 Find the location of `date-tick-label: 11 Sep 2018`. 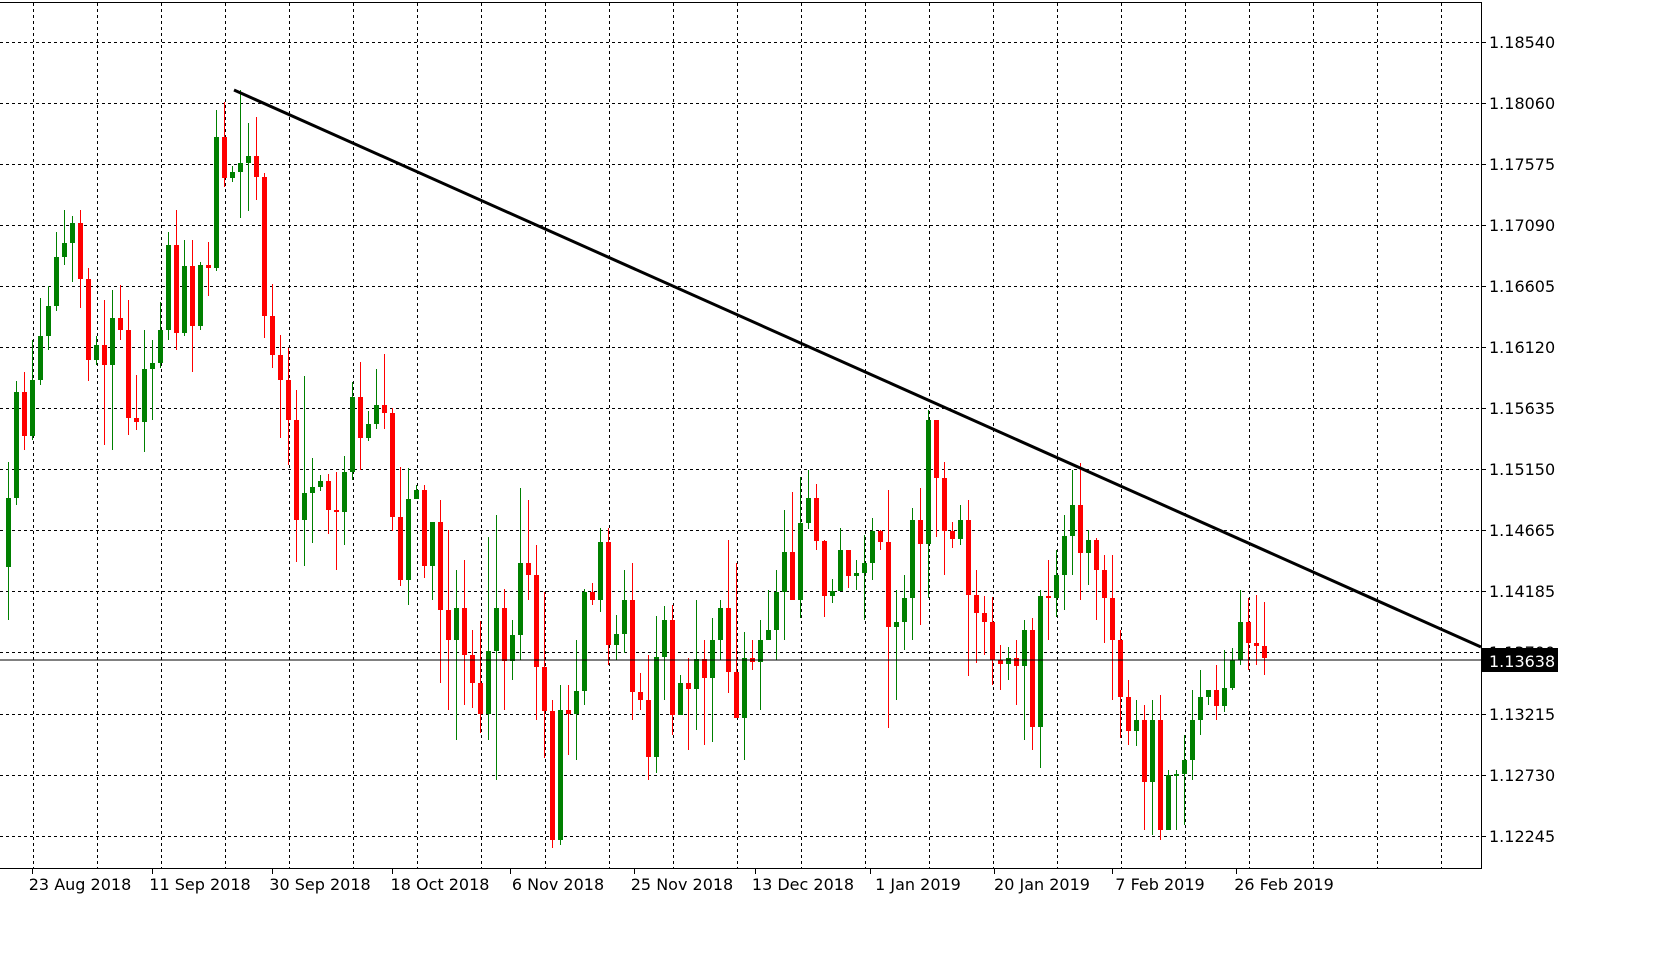

date-tick-label: 11 Sep 2018 is located at coordinates (199, 884).